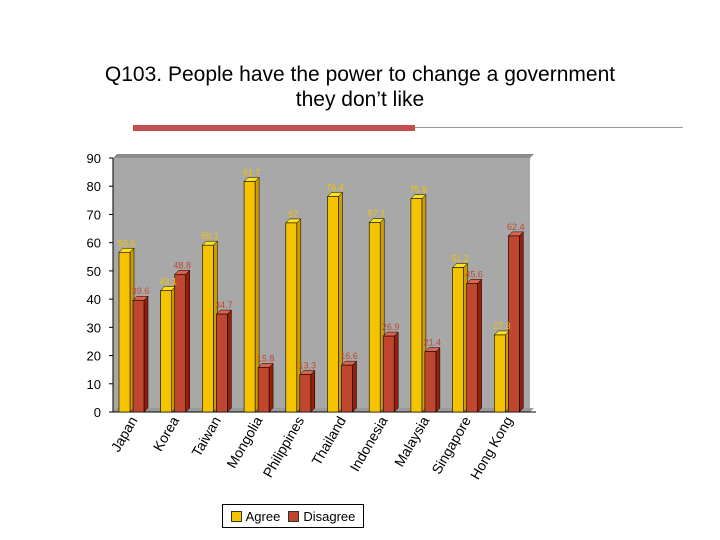  I want to click on x-category-label: Singapore, so click(451, 444).